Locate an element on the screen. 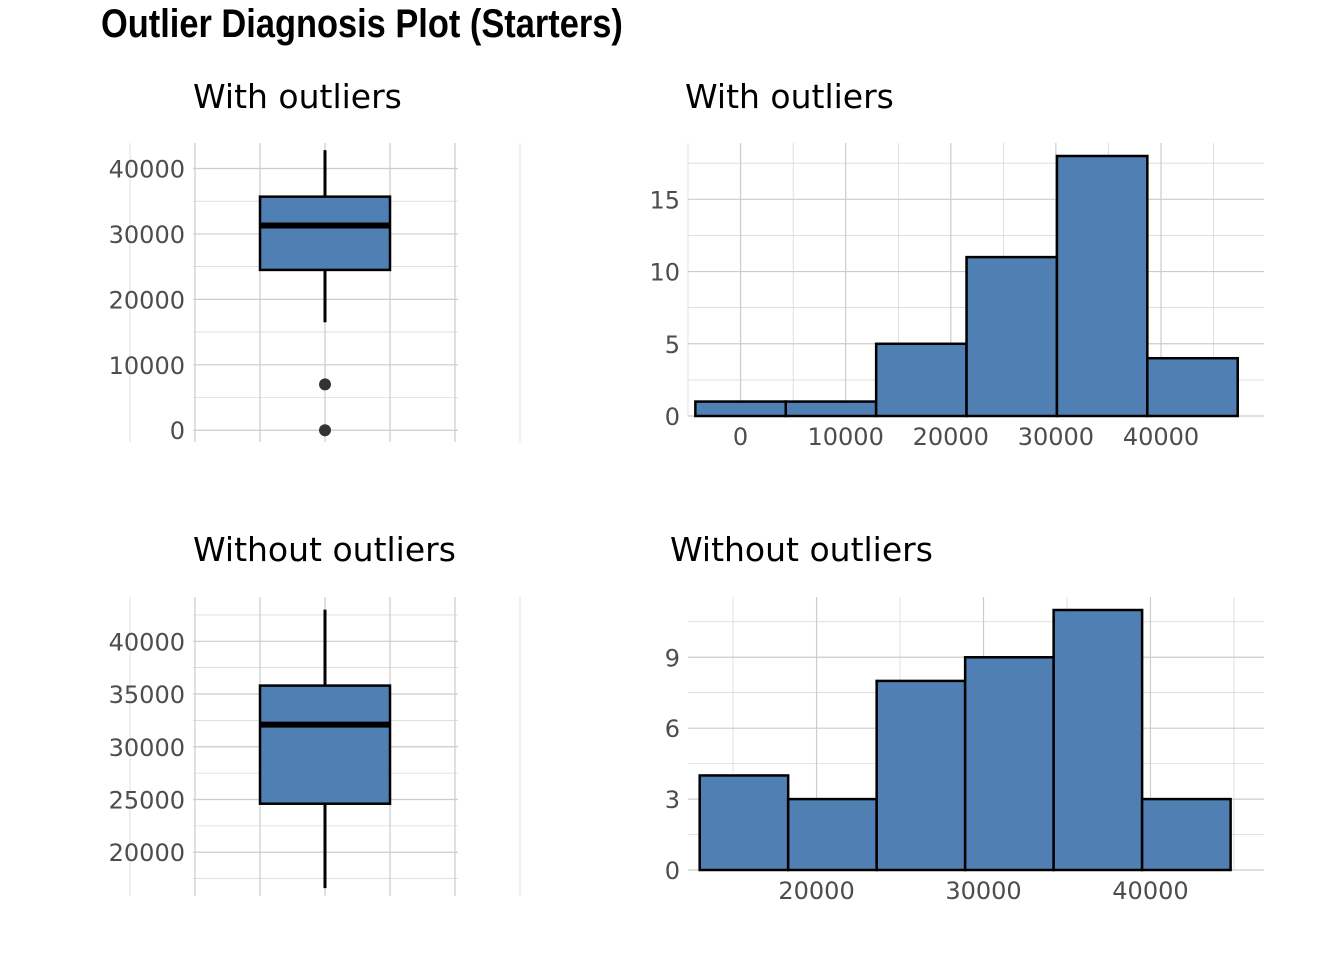 Image resolution: width=1344 pixels, height=960 pixels. y-tick-label: 25000 is located at coordinates (147, 800).